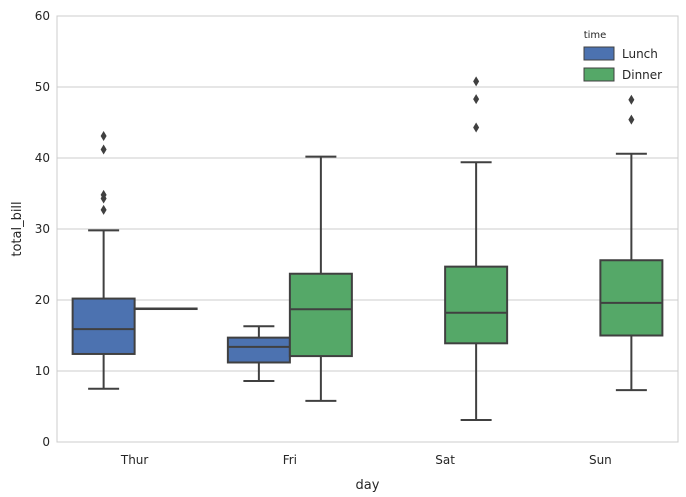  I want to click on legend-swatch-lunch, so click(599, 53).